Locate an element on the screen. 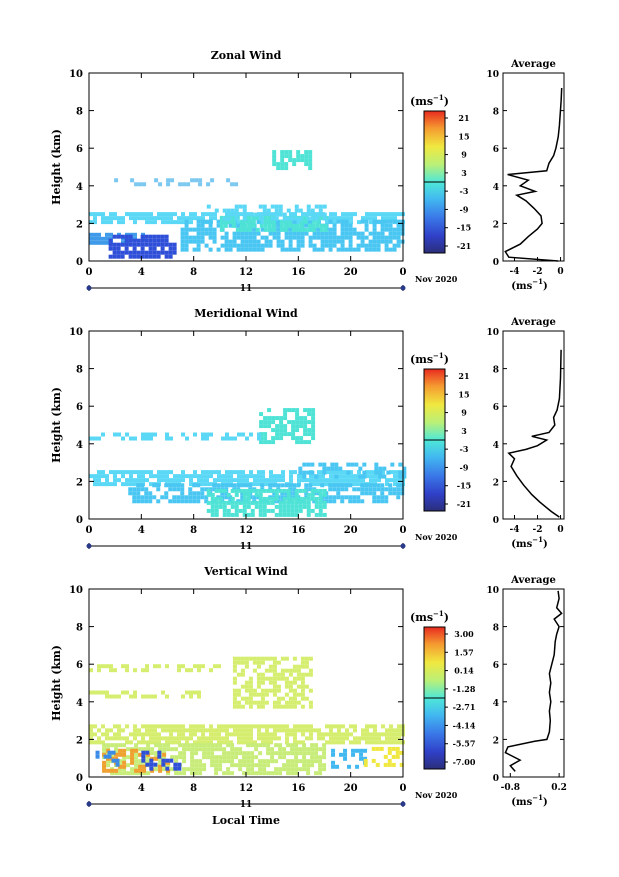  average-profile-panel: Average 0 2 4 6 8 10 -0.8 0.2 (ms−1) is located at coordinates (526, 691).